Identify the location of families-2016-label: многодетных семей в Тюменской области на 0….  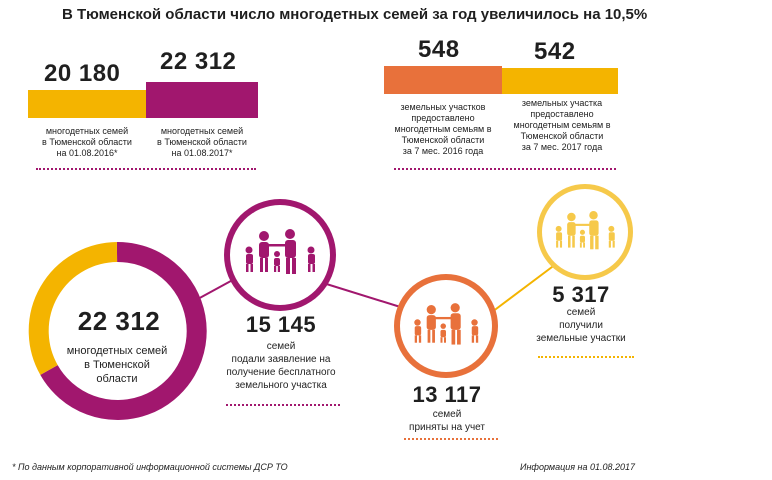
(87, 142).